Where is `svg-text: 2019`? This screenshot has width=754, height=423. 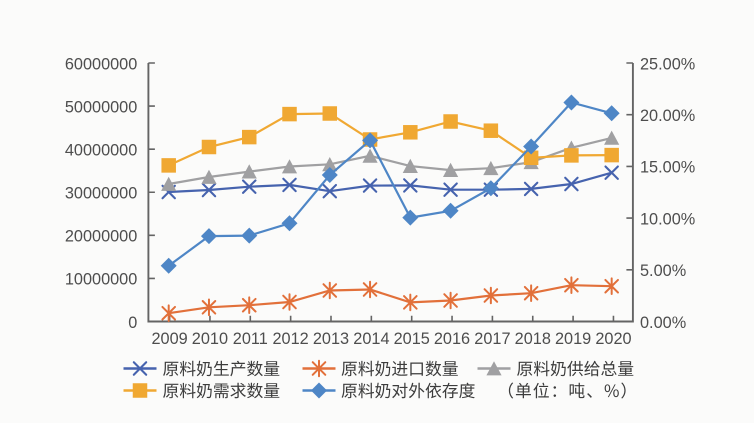
svg-text: 2019 is located at coordinates (573, 339).